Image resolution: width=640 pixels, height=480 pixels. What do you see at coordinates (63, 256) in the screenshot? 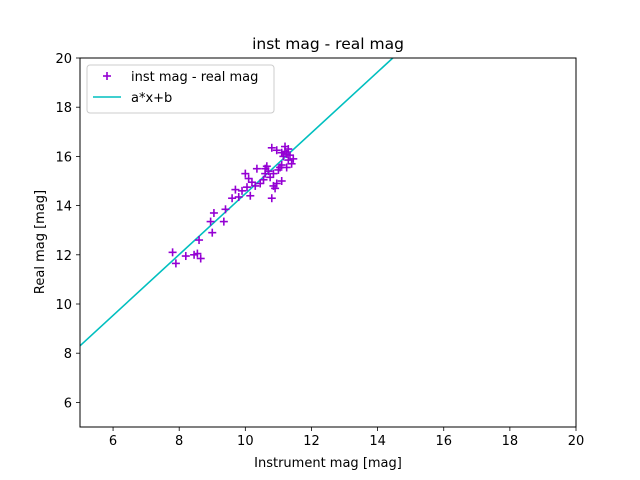
I see `y-tick-label: 12` at bounding box center [63, 256].